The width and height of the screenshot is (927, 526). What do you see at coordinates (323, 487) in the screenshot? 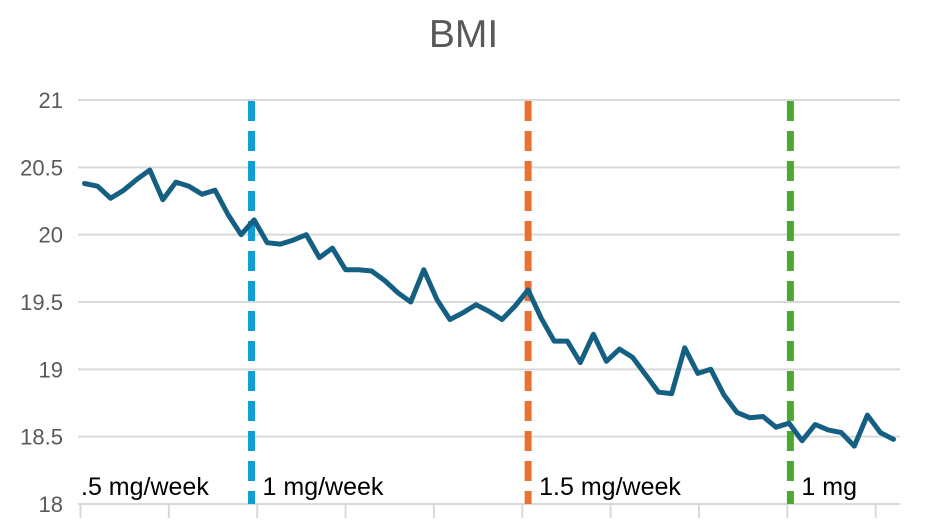
I see `dose-phase-label-2: 1 mg/week` at bounding box center [323, 487].